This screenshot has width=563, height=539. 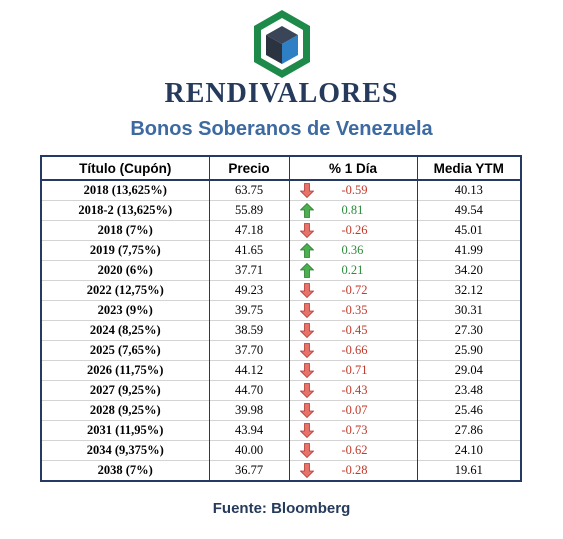 I want to click on bond-change: -0.43, so click(x=352, y=390).